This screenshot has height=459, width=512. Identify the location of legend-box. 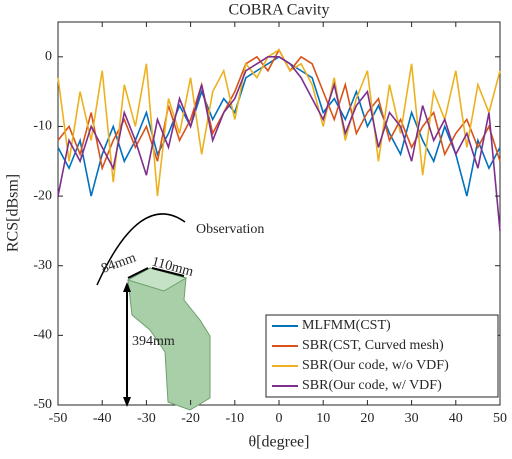
(382, 356).